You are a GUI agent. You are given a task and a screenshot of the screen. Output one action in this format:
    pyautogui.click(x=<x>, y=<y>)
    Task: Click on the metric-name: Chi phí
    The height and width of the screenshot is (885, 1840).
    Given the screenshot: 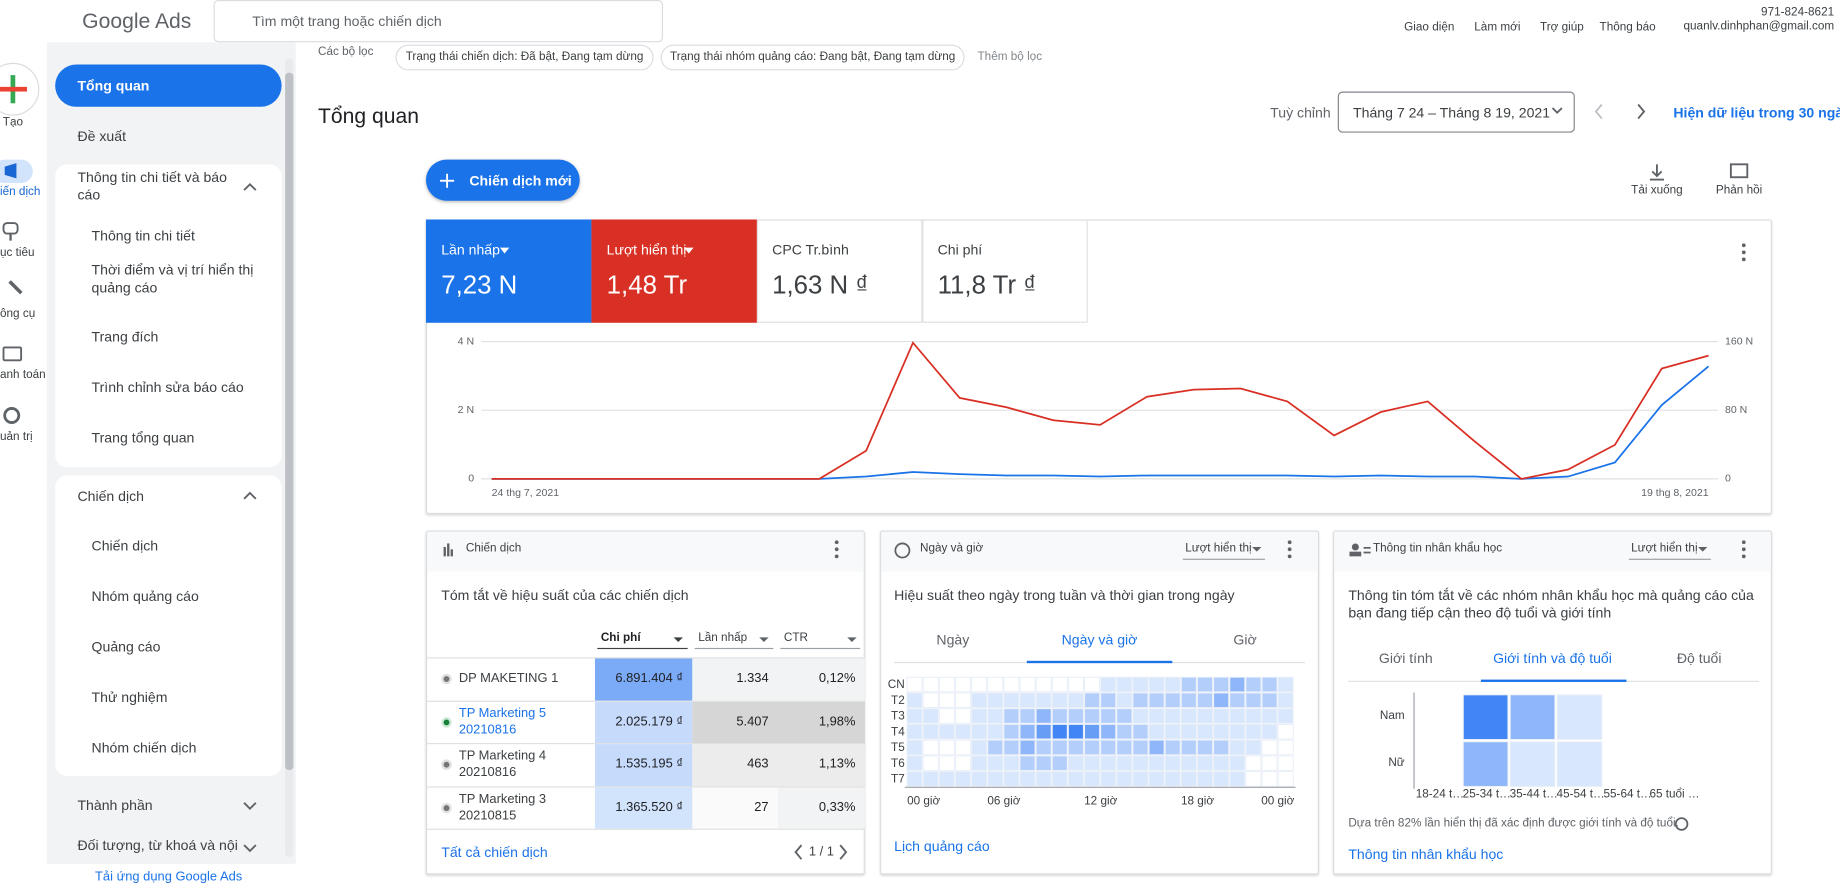 What is the action you would take?
    pyautogui.click(x=960, y=250)
    